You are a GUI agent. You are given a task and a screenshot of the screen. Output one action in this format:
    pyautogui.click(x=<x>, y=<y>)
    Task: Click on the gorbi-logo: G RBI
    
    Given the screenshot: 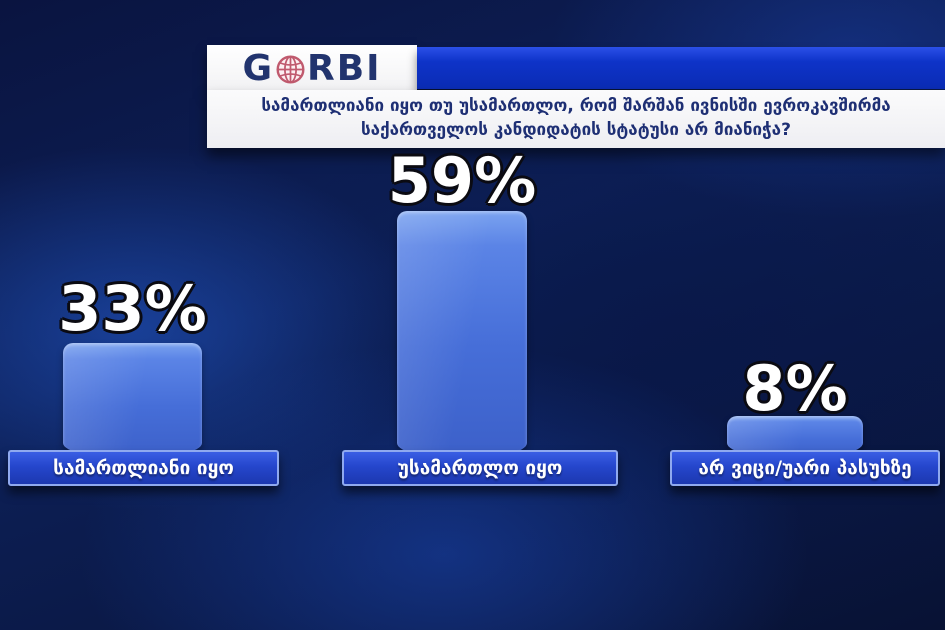 What is the action you would take?
    pyautogui.click(x=312, y=68)
    